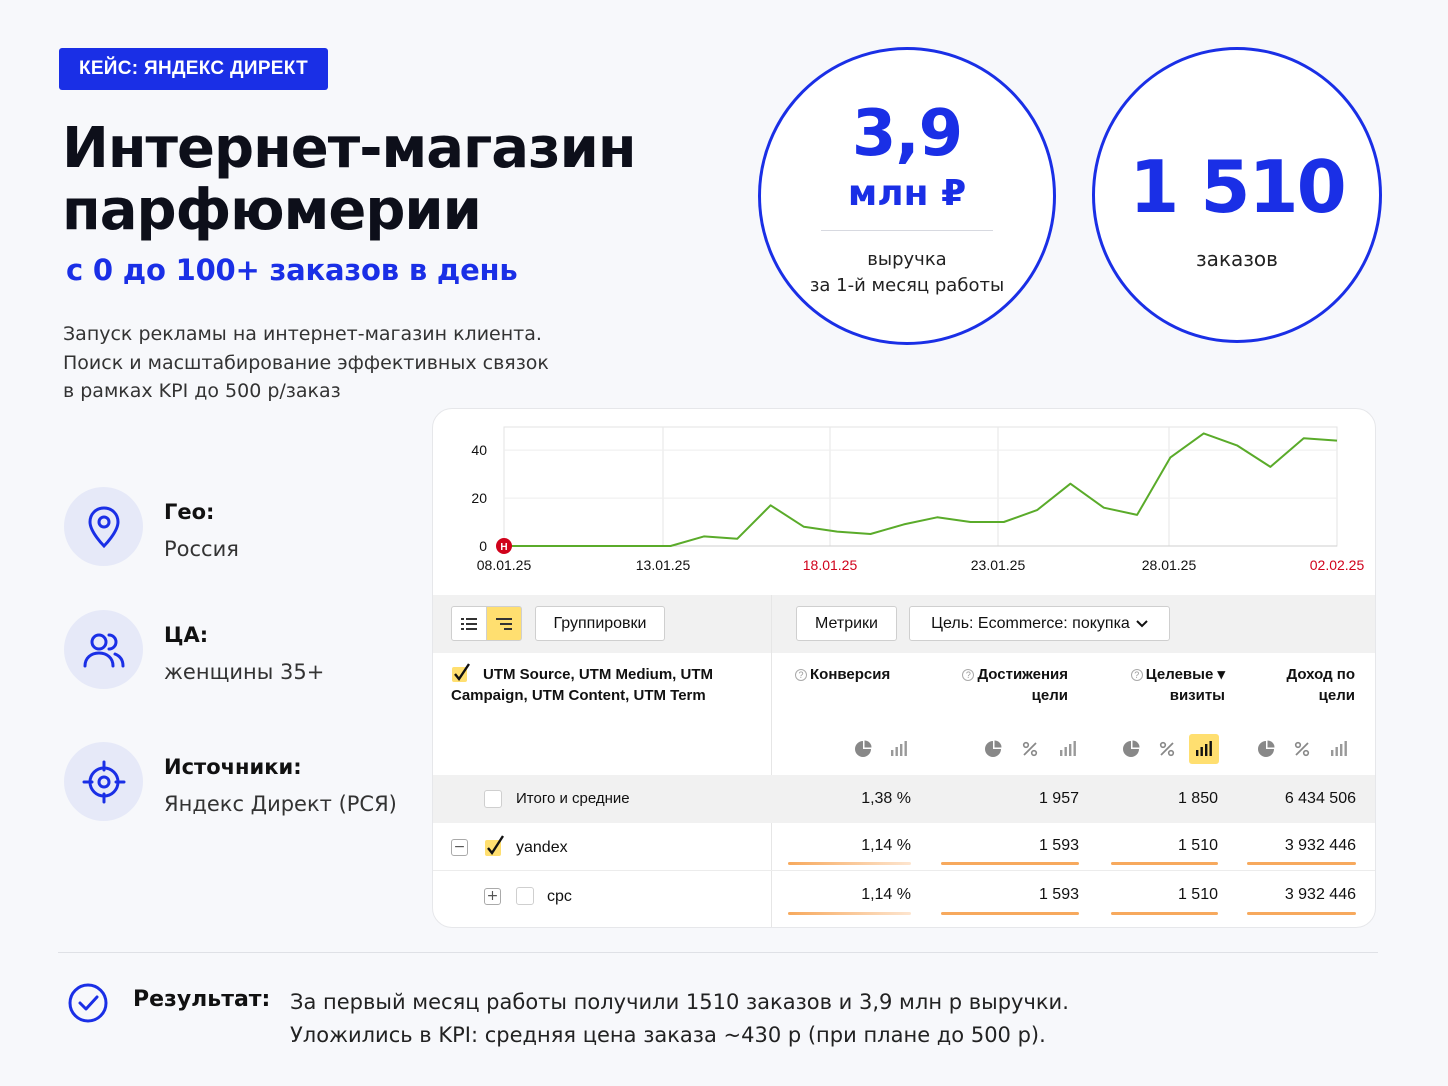 The width and height of the screenshot is (1448, 1086). What do you see at coordinates (479, 450) in the screenshot?
I see `y-tick-label: 40` at bounding box center [479, 450].